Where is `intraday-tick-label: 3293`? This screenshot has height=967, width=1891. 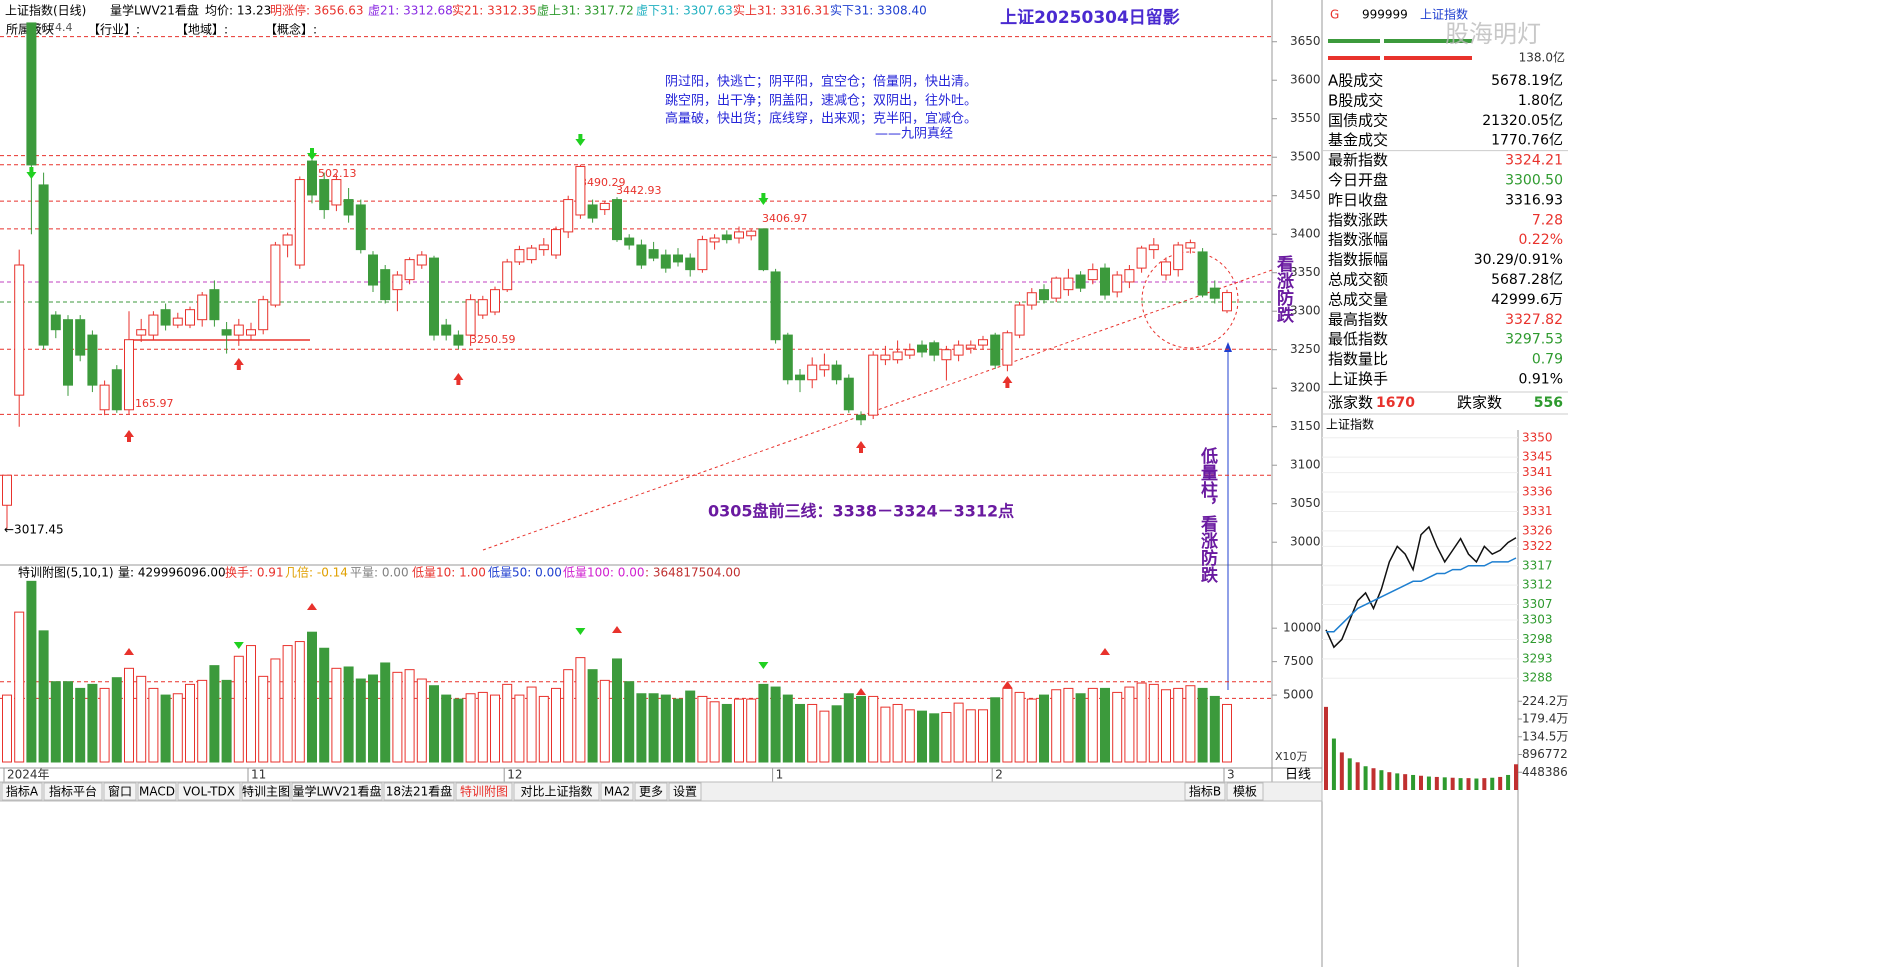
intraday-tick-label: 3293 is located at coordinates (1537, 658).